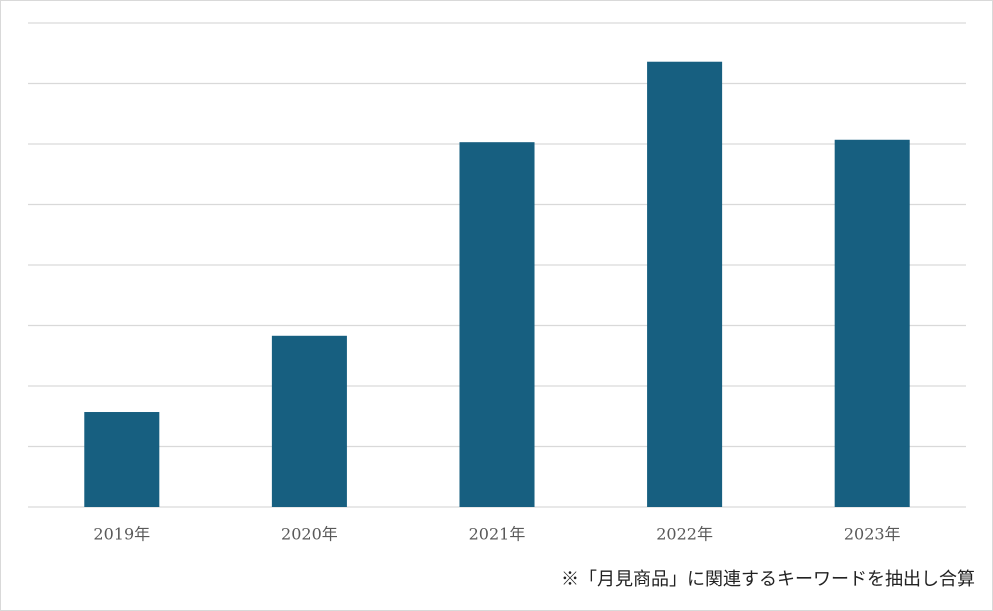 The height and width of the screenshot is (611, 993). Describe the element at coordinates (121, 534) in the screenshot. I see `x-tick-label: 2019年` at that location.